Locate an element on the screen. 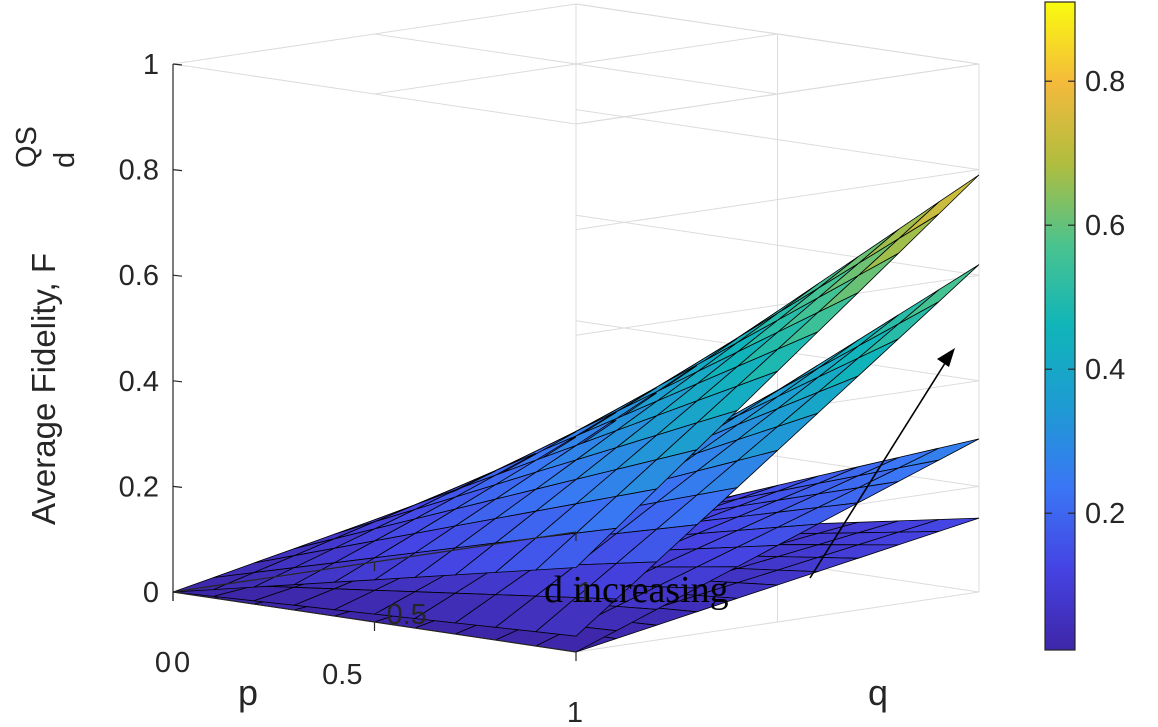  colorbar-tick-label: 0.2 is located at coordinates (1105, 514).